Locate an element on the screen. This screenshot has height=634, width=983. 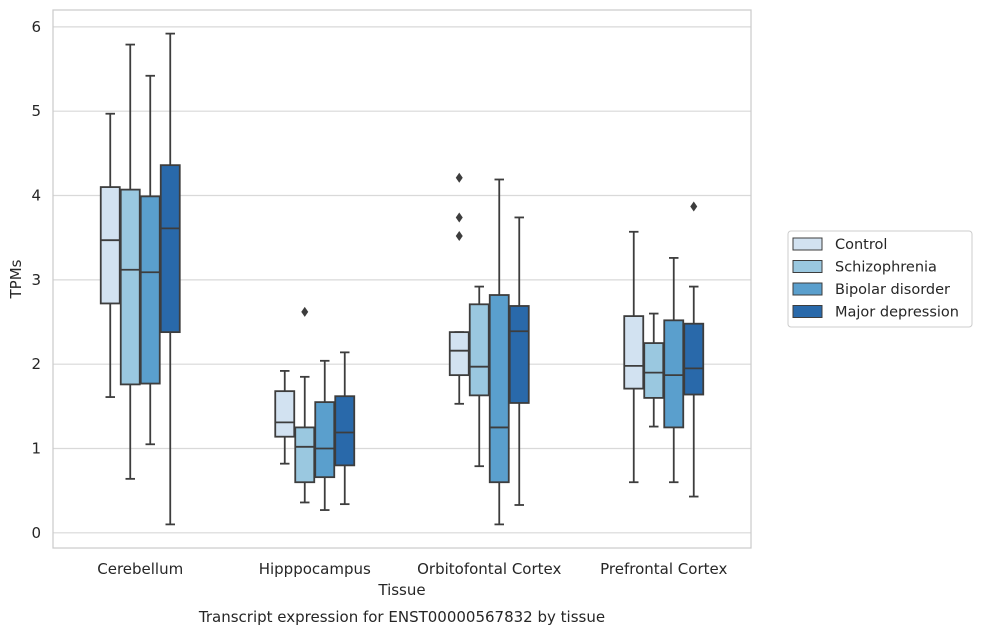
legend-entry: Schizophrenia is located at coordinates (886, 268).